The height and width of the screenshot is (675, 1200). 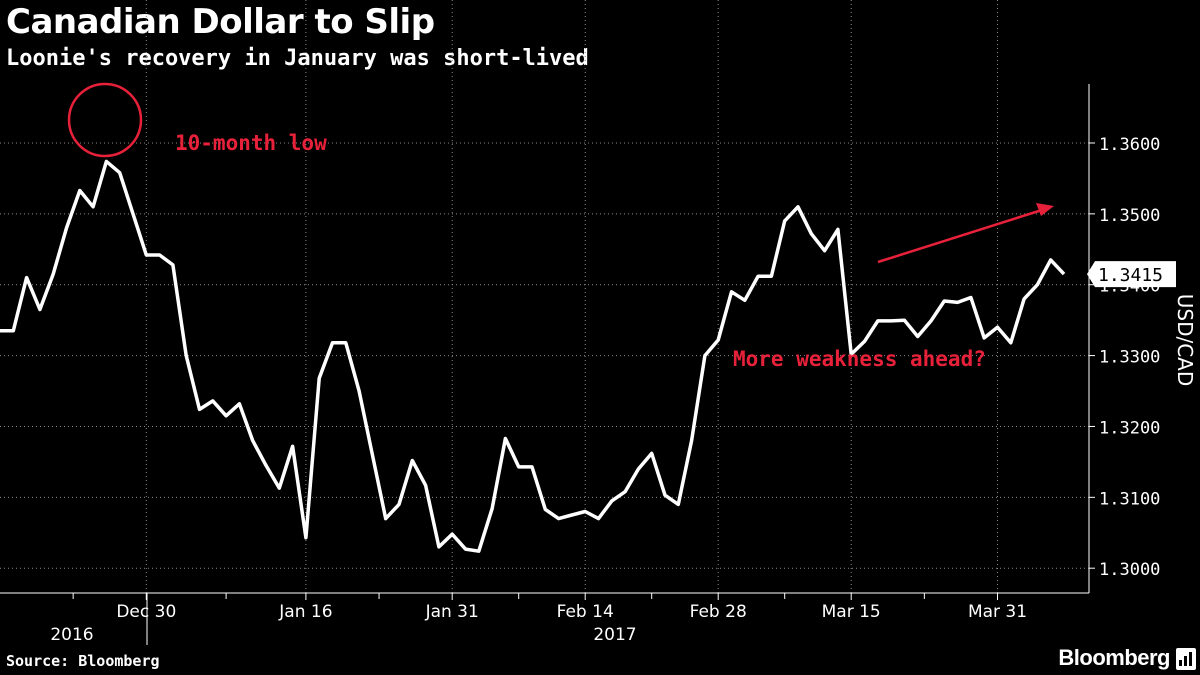 I want to click on x-tick-label: Dec 30, so click(x=146, y=612).